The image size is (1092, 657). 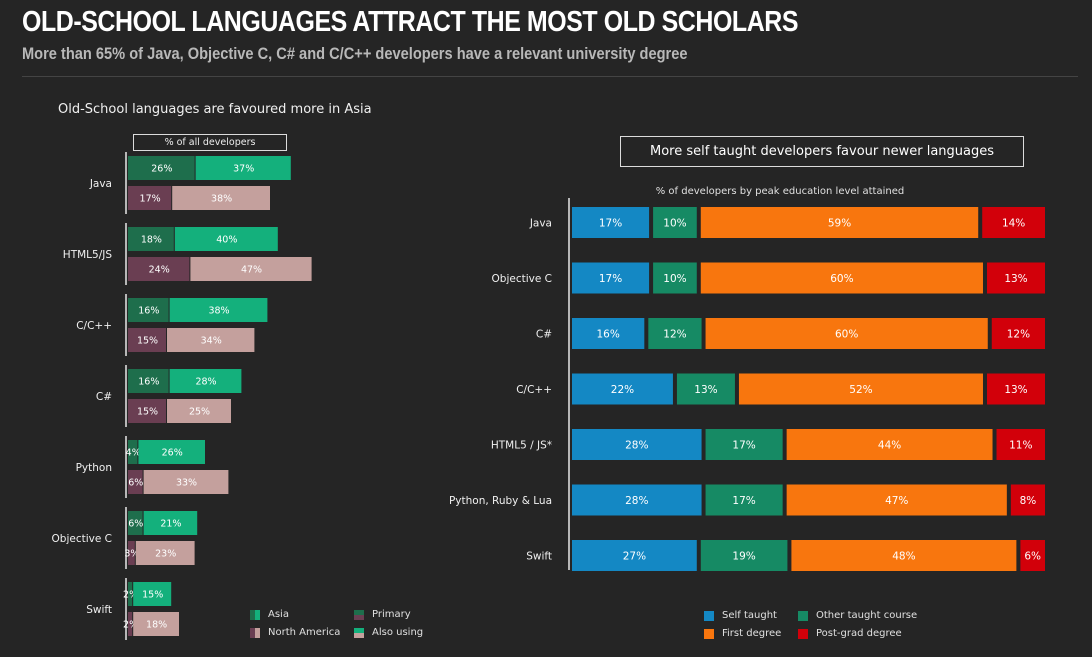 I want to click on right-bar-java-first-degree, so click(x=839, y=222).